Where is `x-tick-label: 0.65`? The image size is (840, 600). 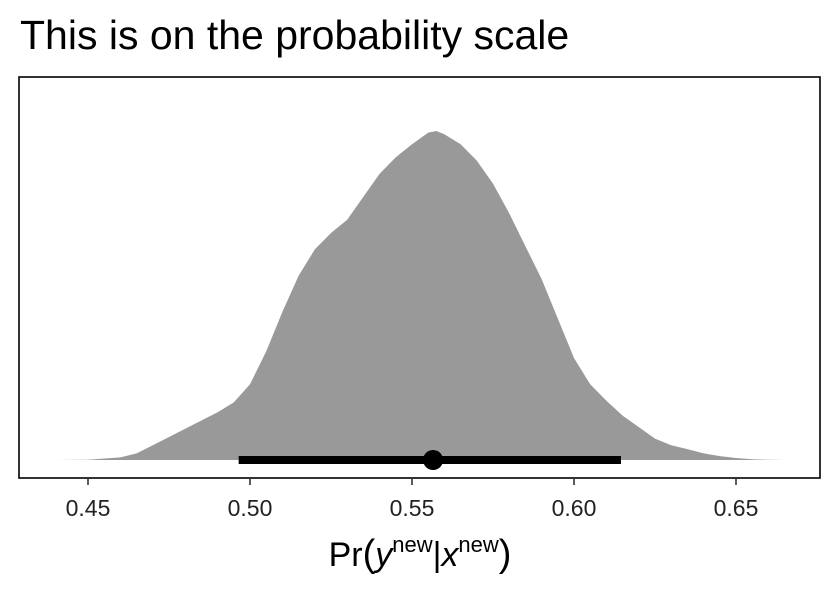
x-tick-label: 0.65 is located at coordinates (736, 508).